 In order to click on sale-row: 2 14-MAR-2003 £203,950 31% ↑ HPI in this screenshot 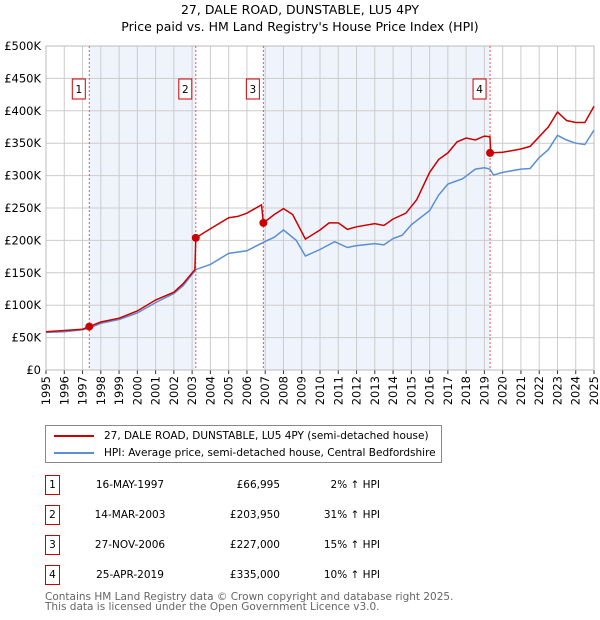, I will do `click(245, 515)`.